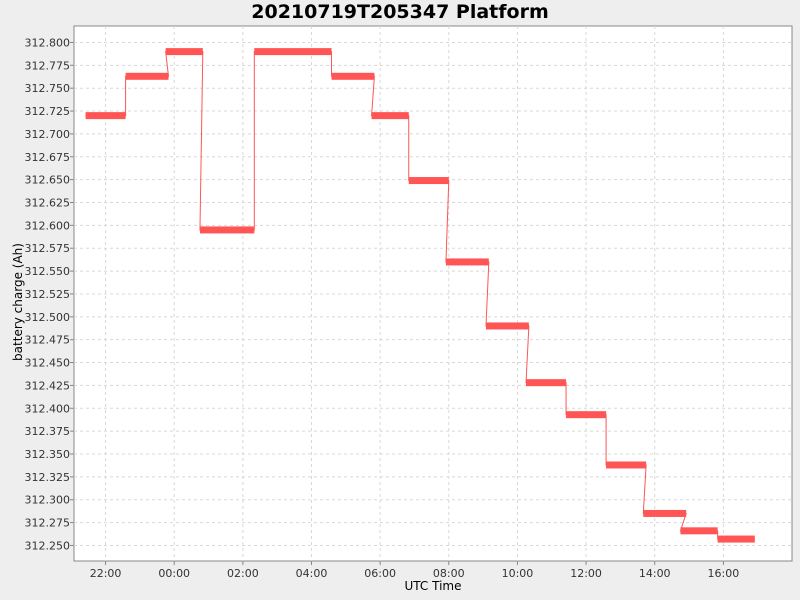 The height and width of the screenshot is (600, 800). I want to click on y-tick-label: 312.450, so click(48, 363).